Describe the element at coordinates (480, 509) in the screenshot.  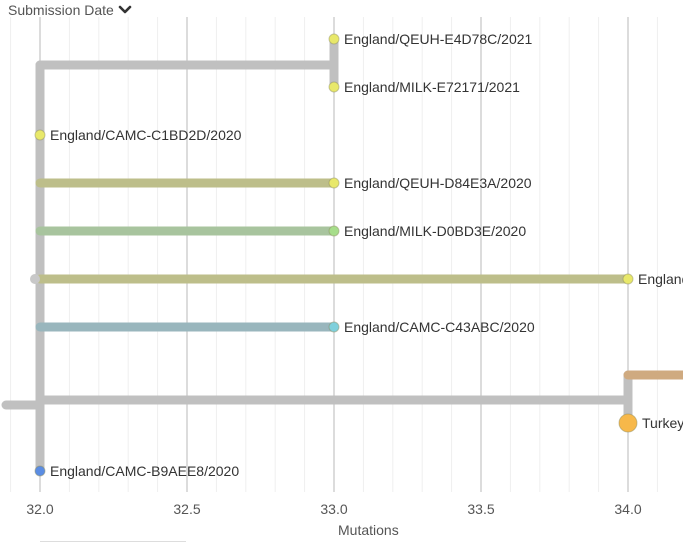
I see `x-tick-label: 33.5` at that location.